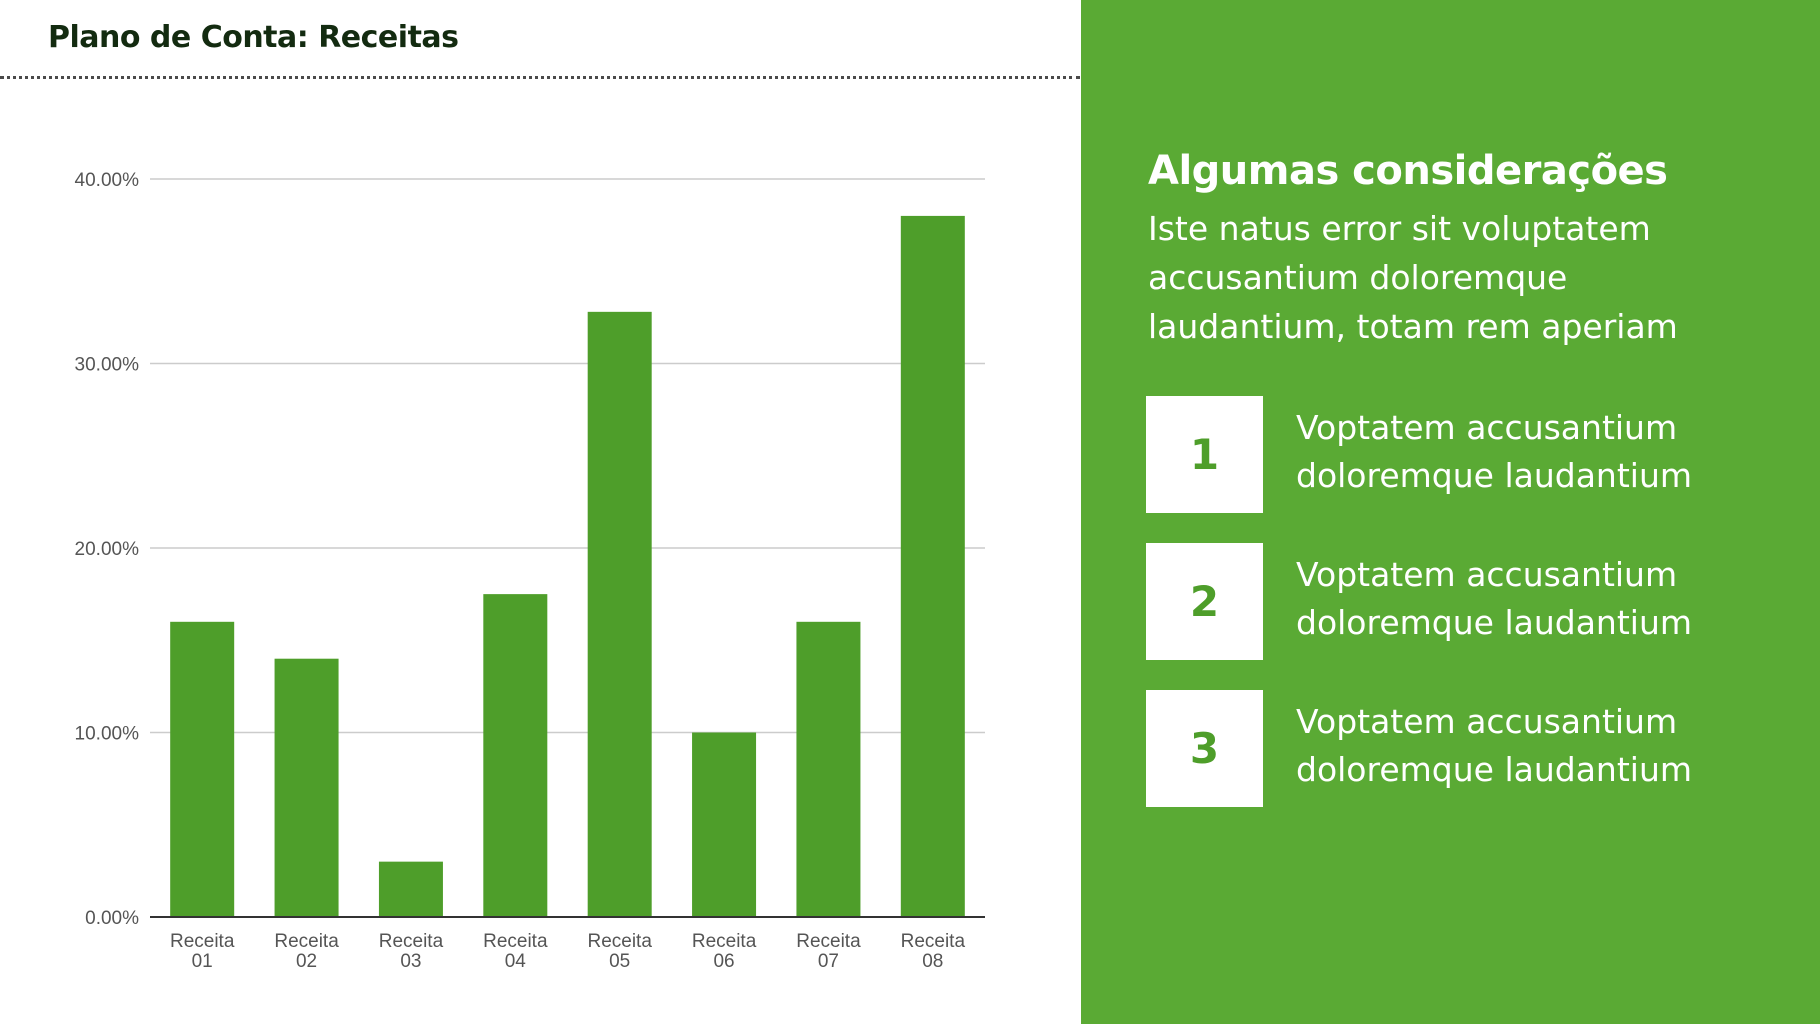 This screenshot has width=1820, height=1024. Describe the element at coordinates (828, 951) in the screenshot. I see `x-tick-label: Receita 07` at that location.